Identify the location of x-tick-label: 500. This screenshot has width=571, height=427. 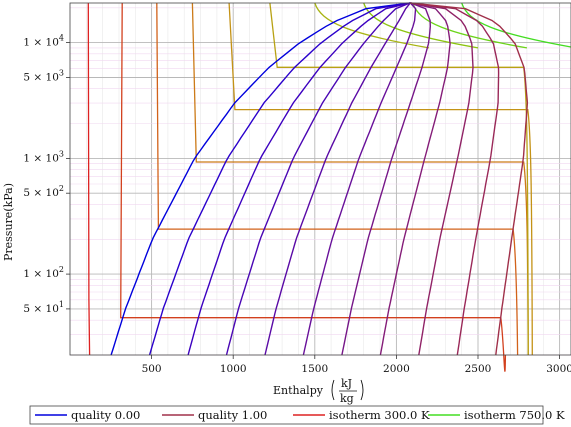
(152, 369).